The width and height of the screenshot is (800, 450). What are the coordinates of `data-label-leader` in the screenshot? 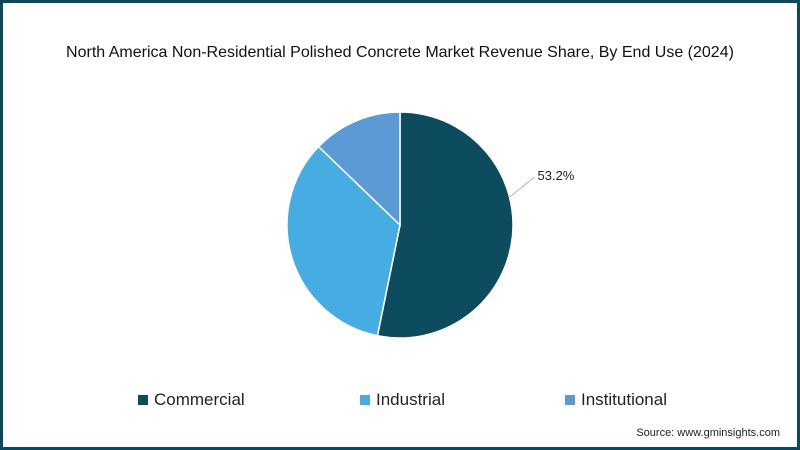 It's located at (522, 187).